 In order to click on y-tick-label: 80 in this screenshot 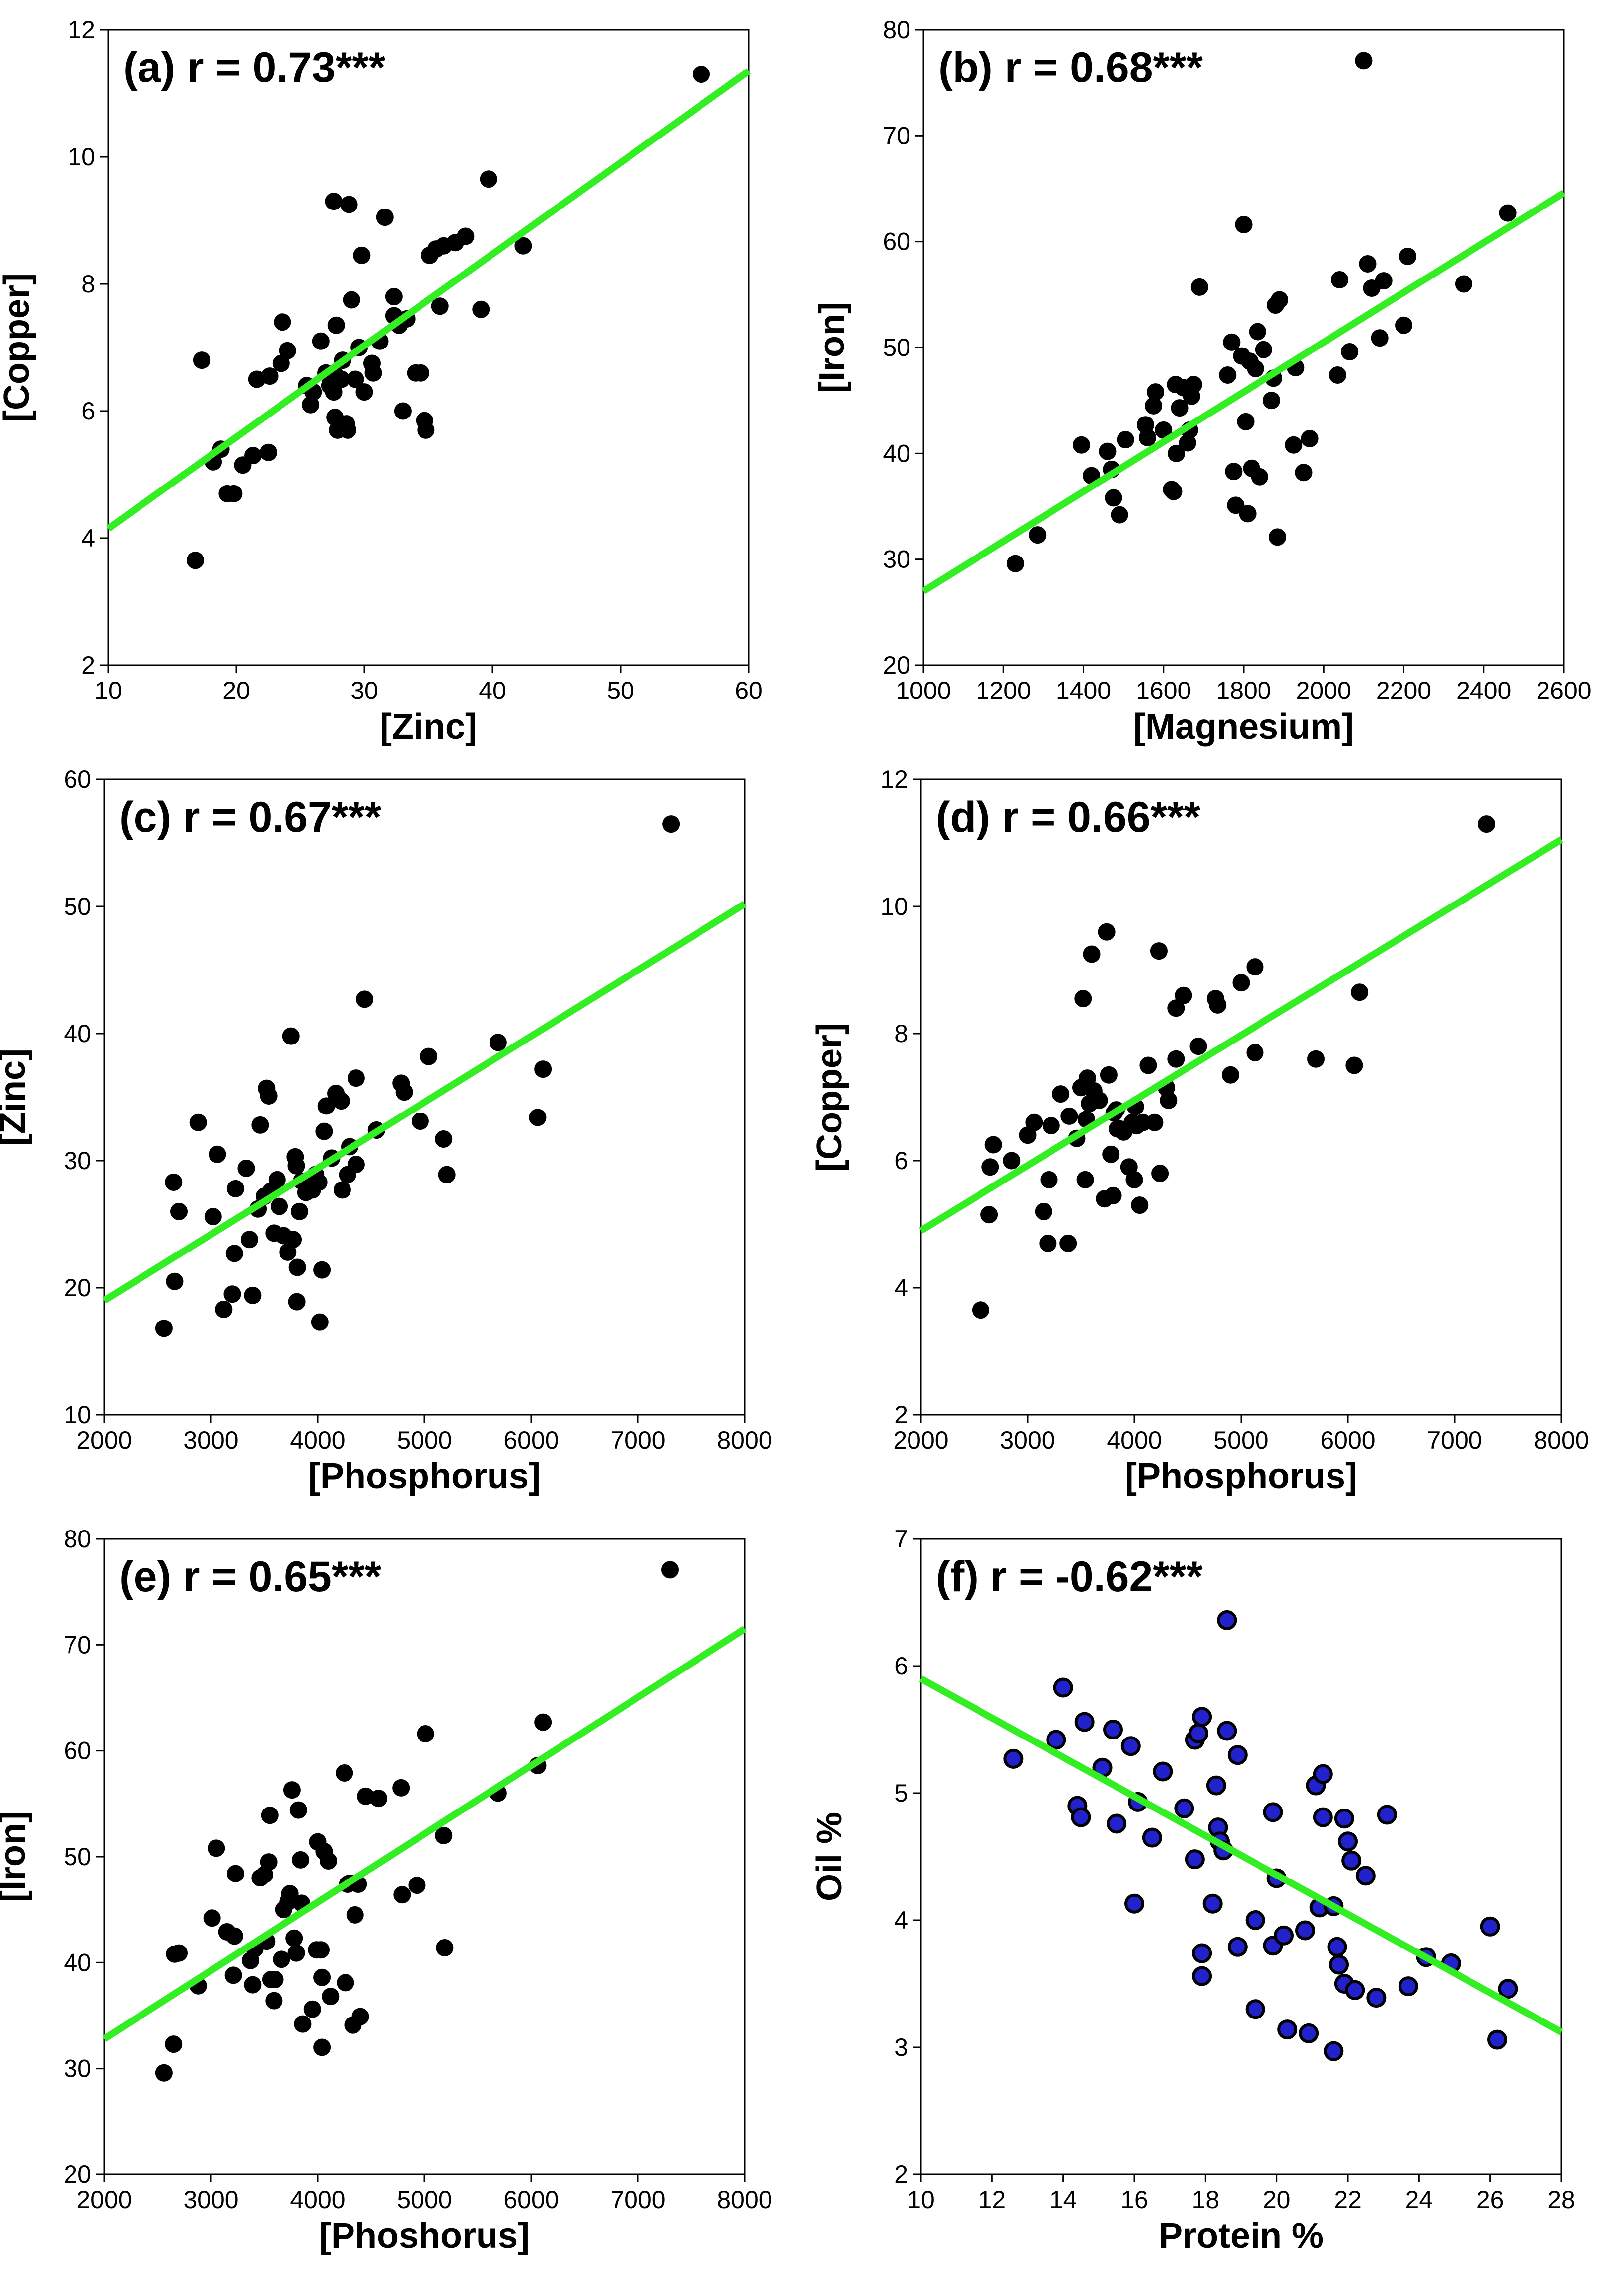, I will do `click(897, 30)`.